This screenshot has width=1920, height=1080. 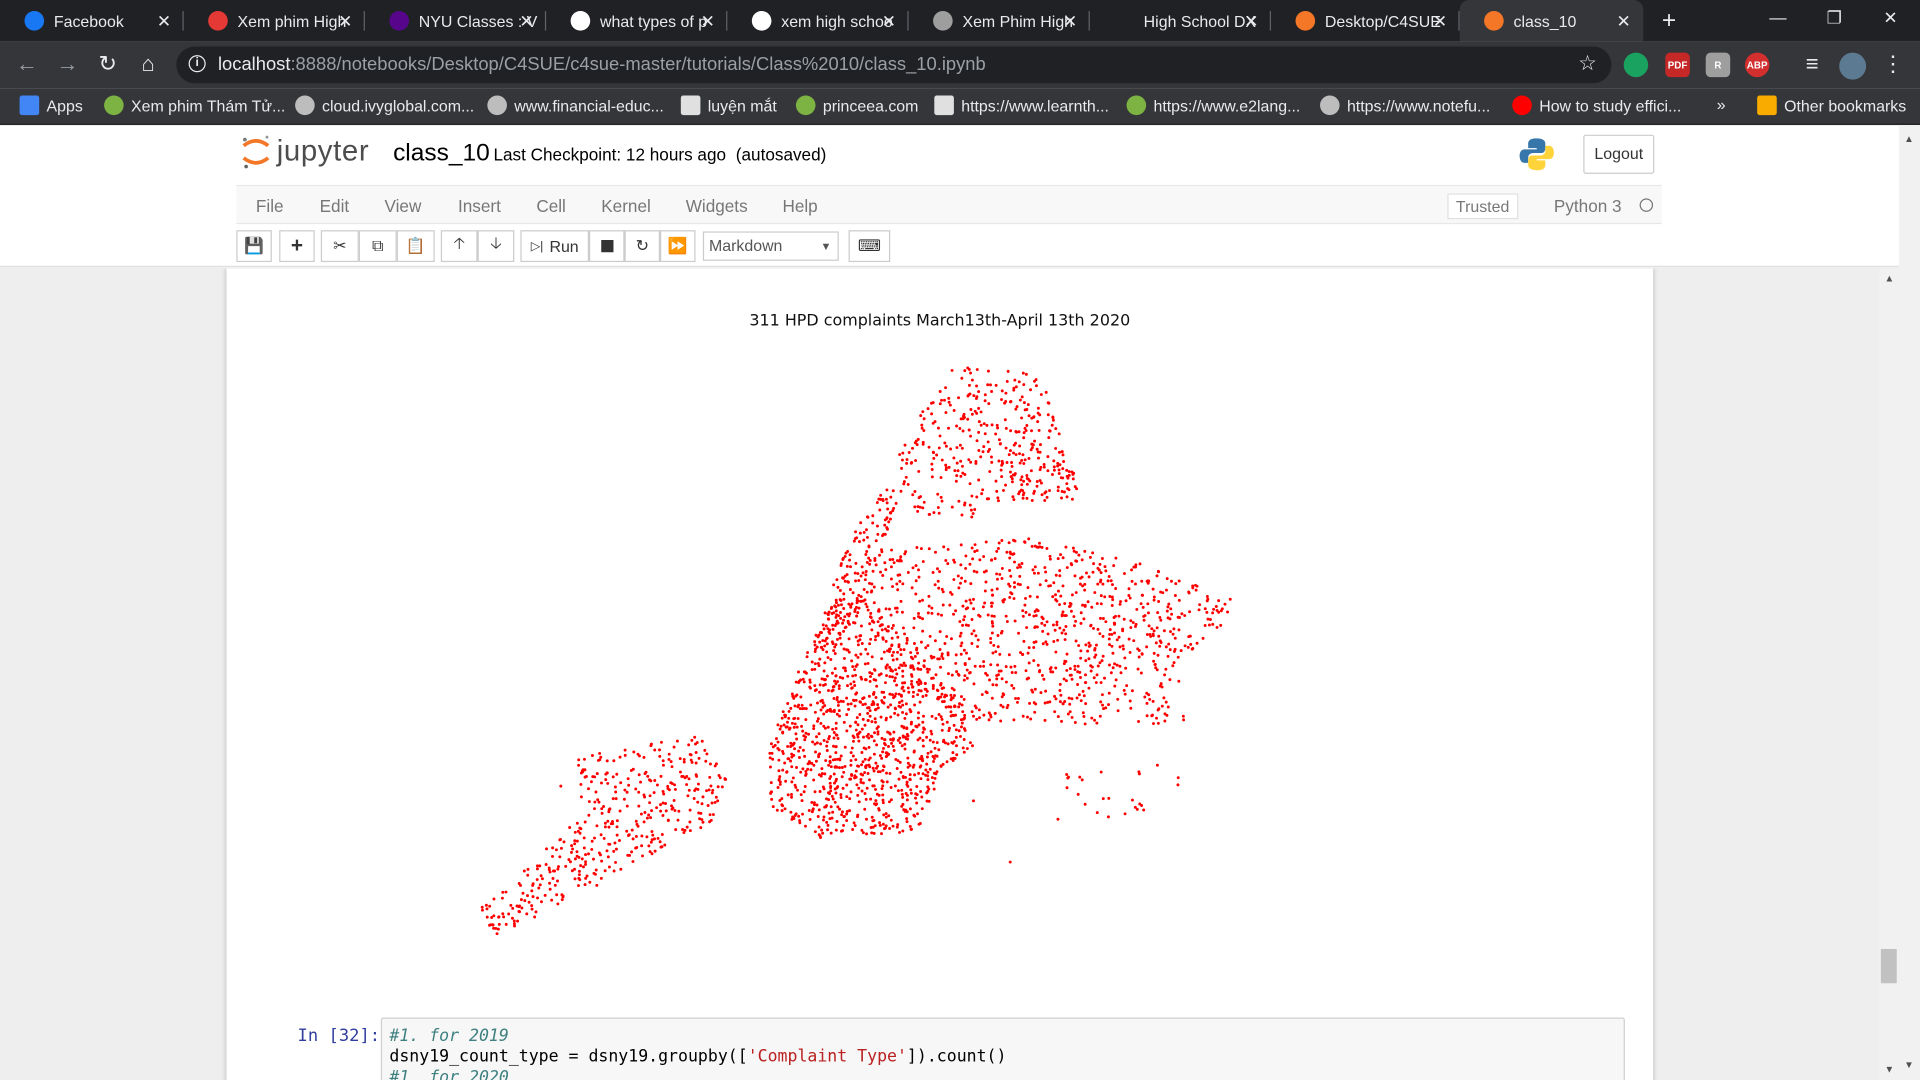 What do you see at coordinates (67, 63) in the screenshot?
I see `forward-icon: →` at bounding box center [67, 63].